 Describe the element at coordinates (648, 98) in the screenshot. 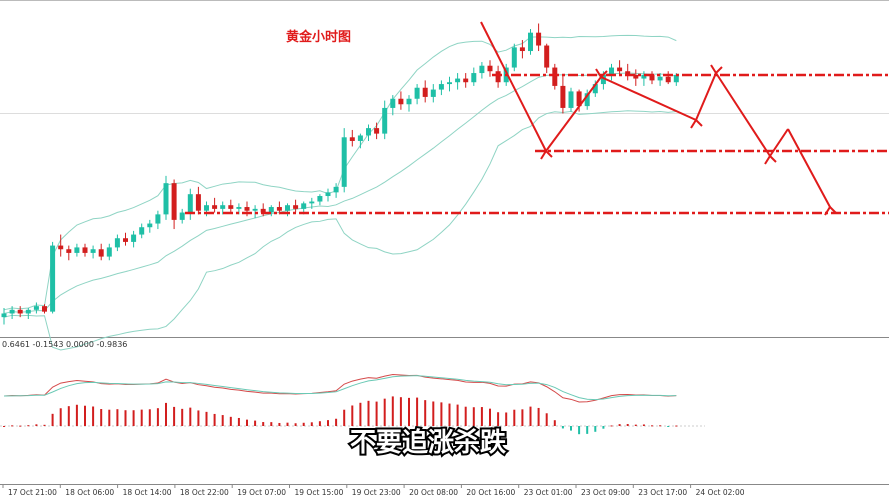

I see `annotation-arrow` at that location.